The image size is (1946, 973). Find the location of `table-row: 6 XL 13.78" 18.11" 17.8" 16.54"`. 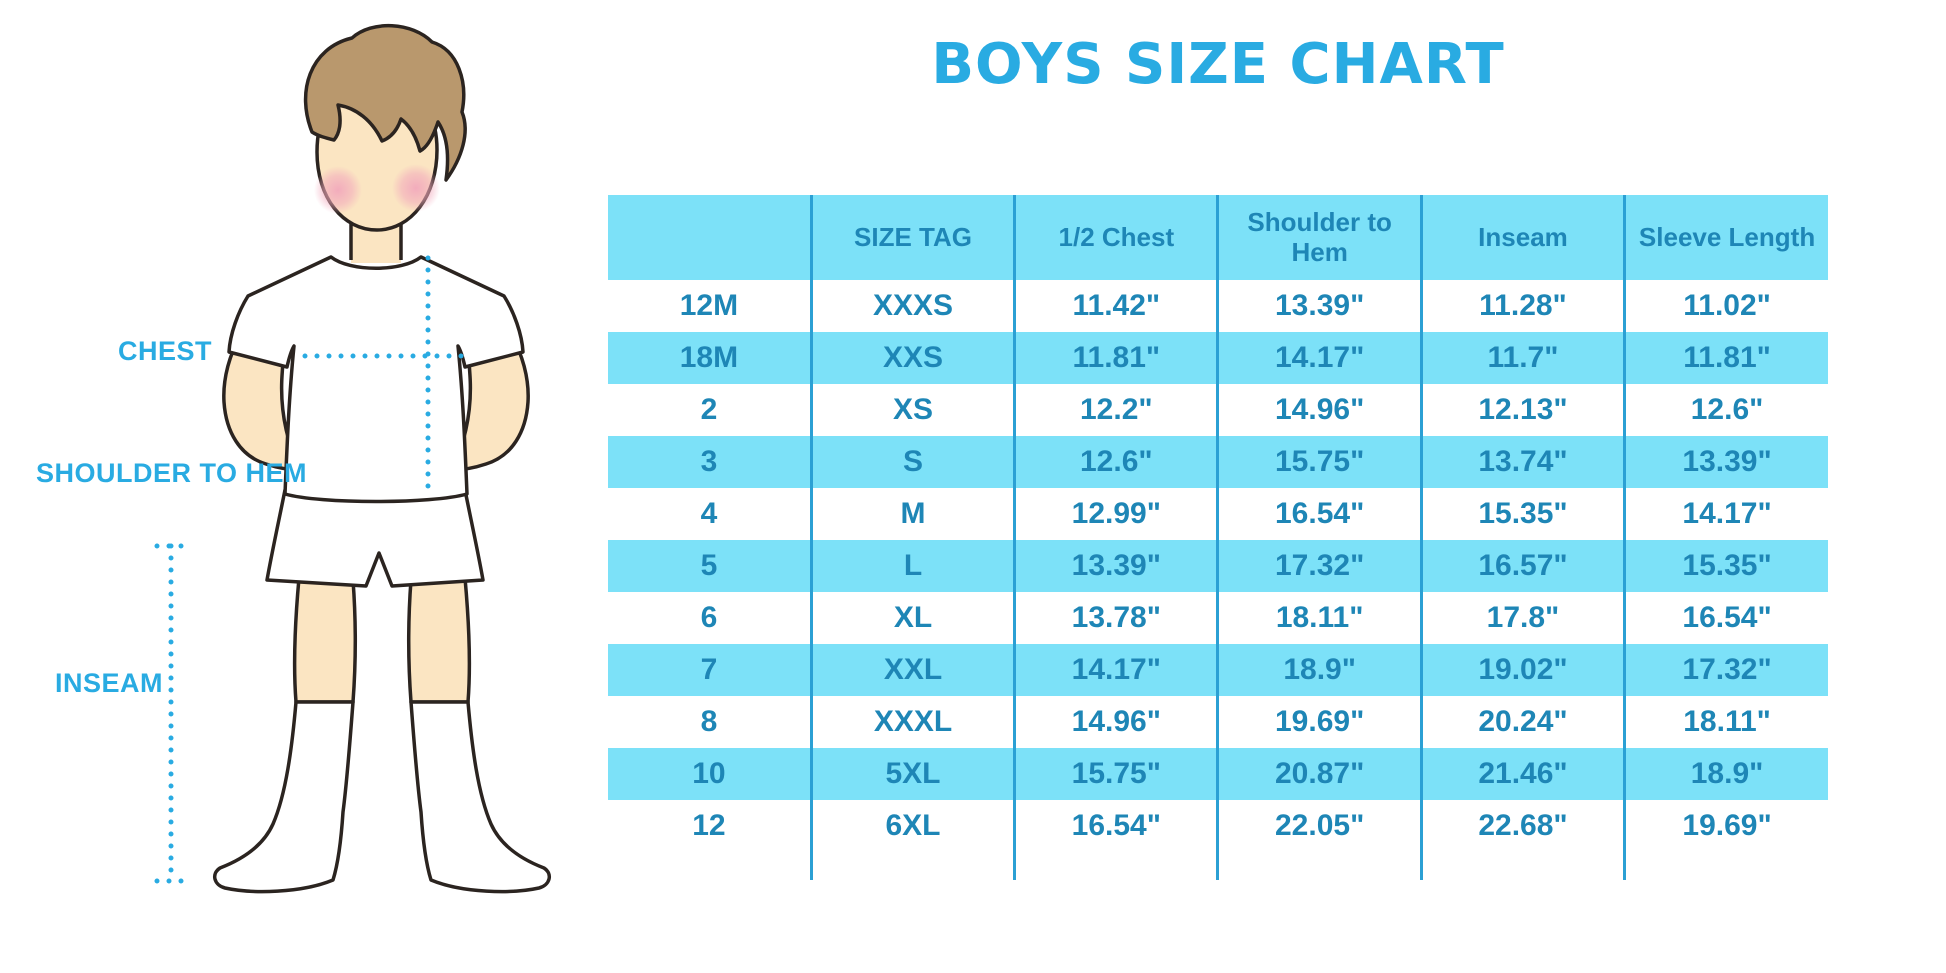

table-row: 6 XL 13.78" 18.11" 17.8" 16.54" is located at coordinates (1218, 618).